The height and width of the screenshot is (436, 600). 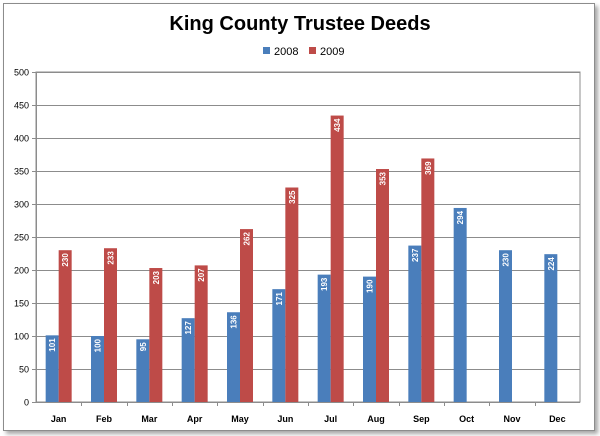 What do you see at coordinates (188, 328) in the screenshot?
I see `data-label-2008: 127` at bounding box center [188, 328].